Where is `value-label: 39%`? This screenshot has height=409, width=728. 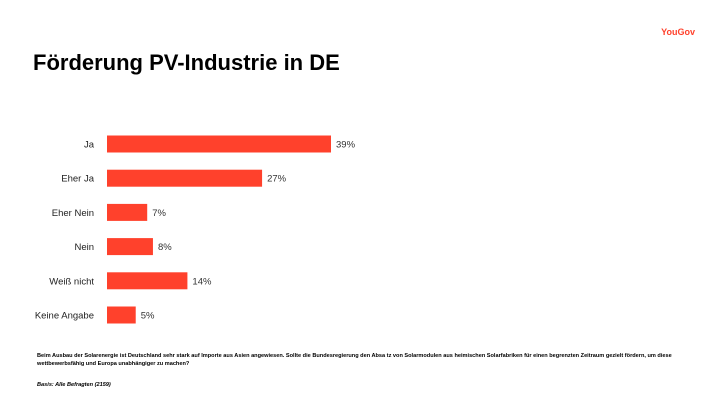
value-label: 39% is located at coordinates (346, 145).